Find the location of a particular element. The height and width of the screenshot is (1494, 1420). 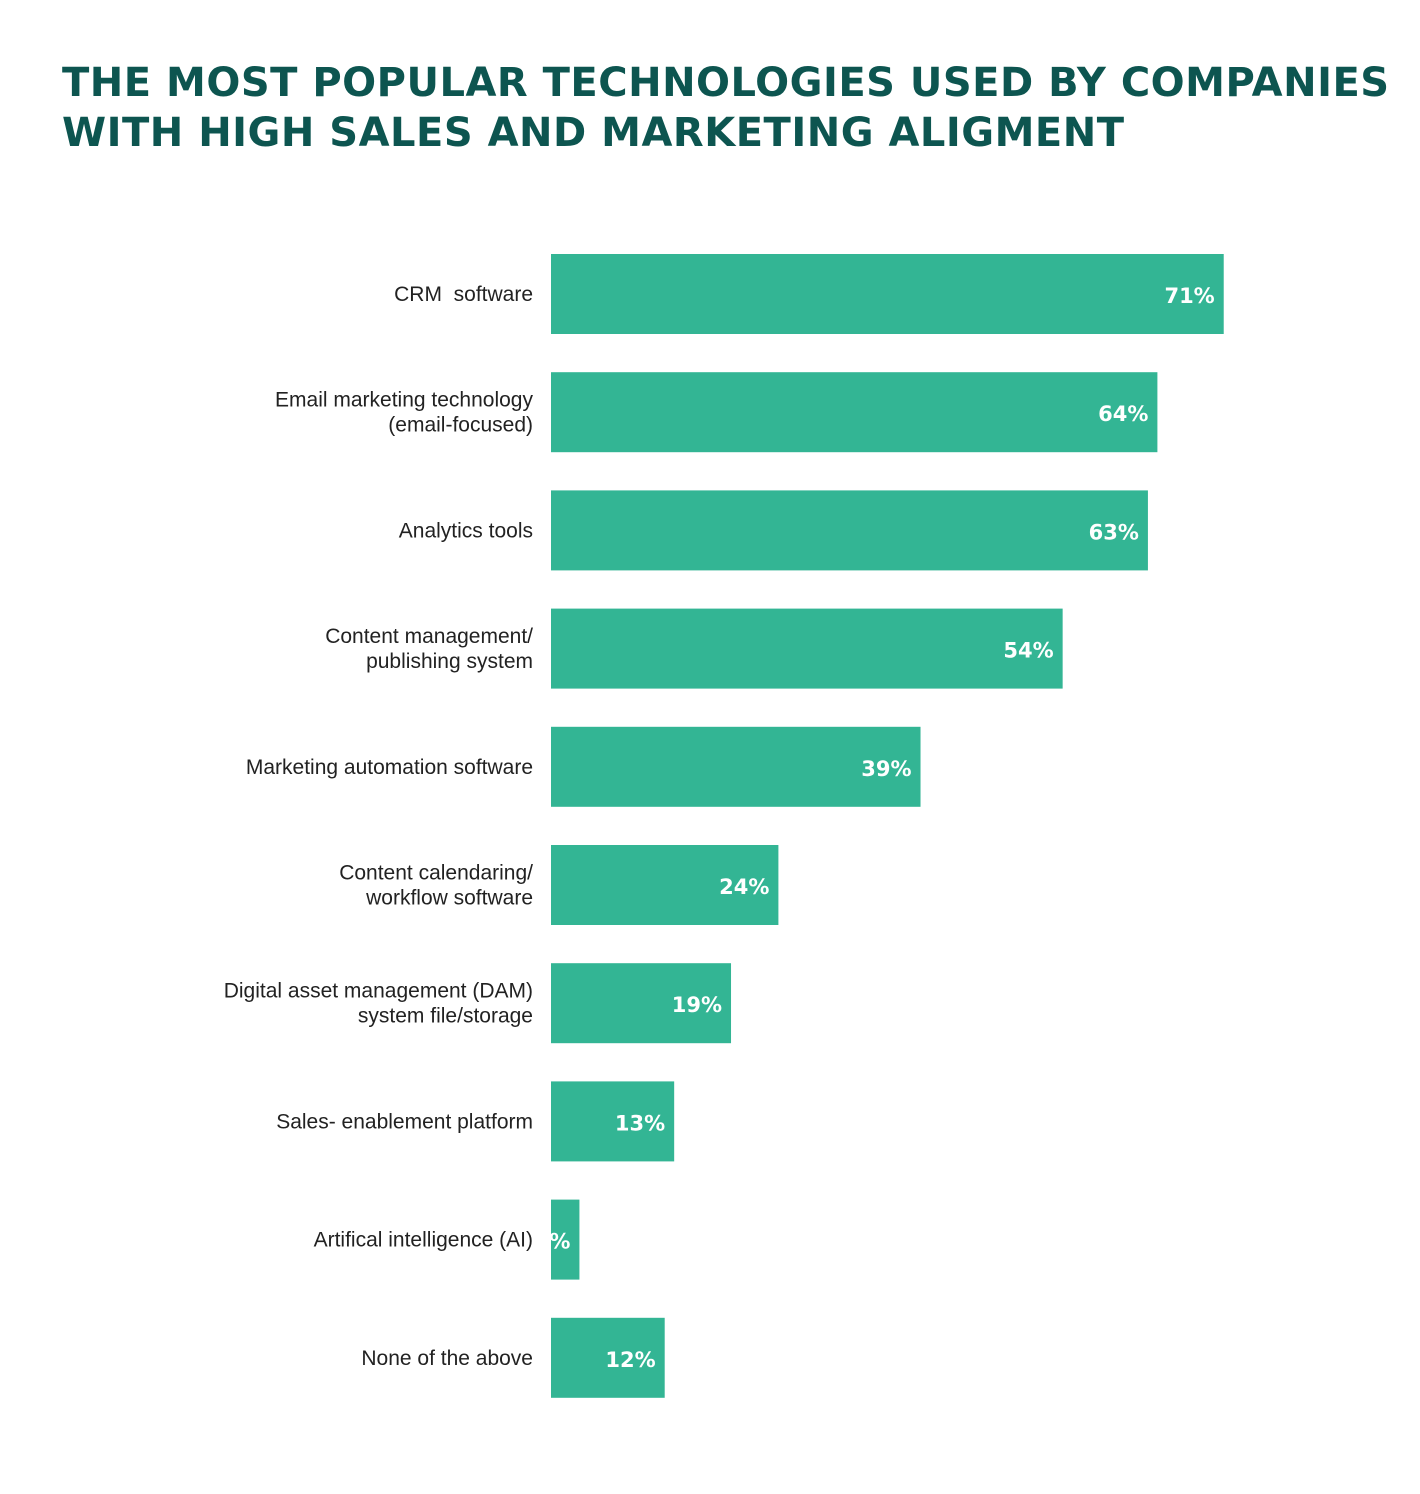

category-label-line: system file/storage is located at coordinates (445, 1016).